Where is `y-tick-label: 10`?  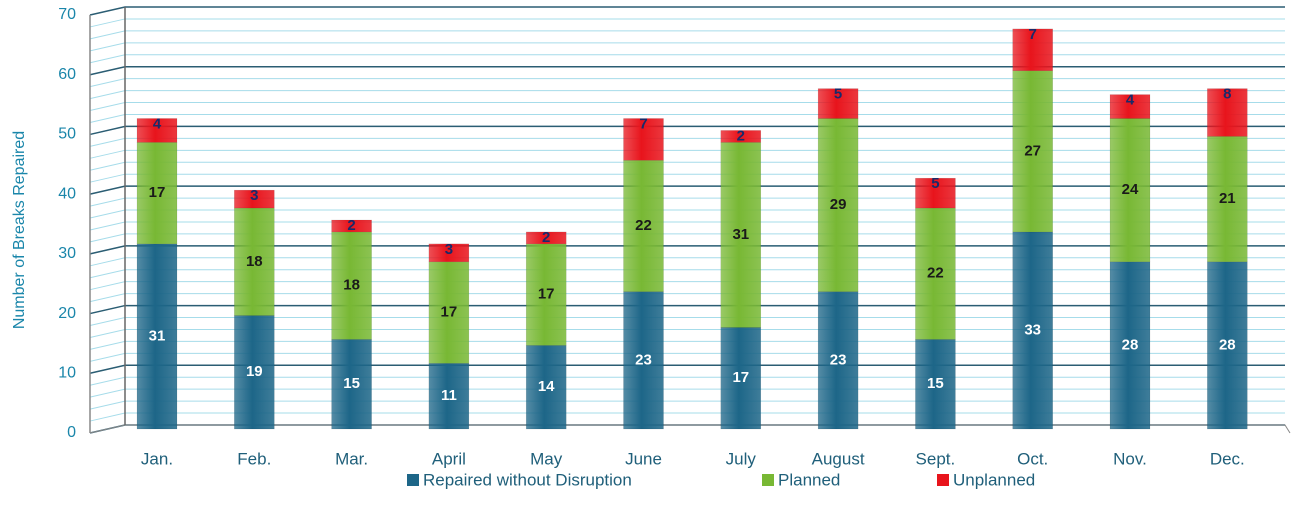
y-tick-label: 10 is located at coordinates (67, 373).